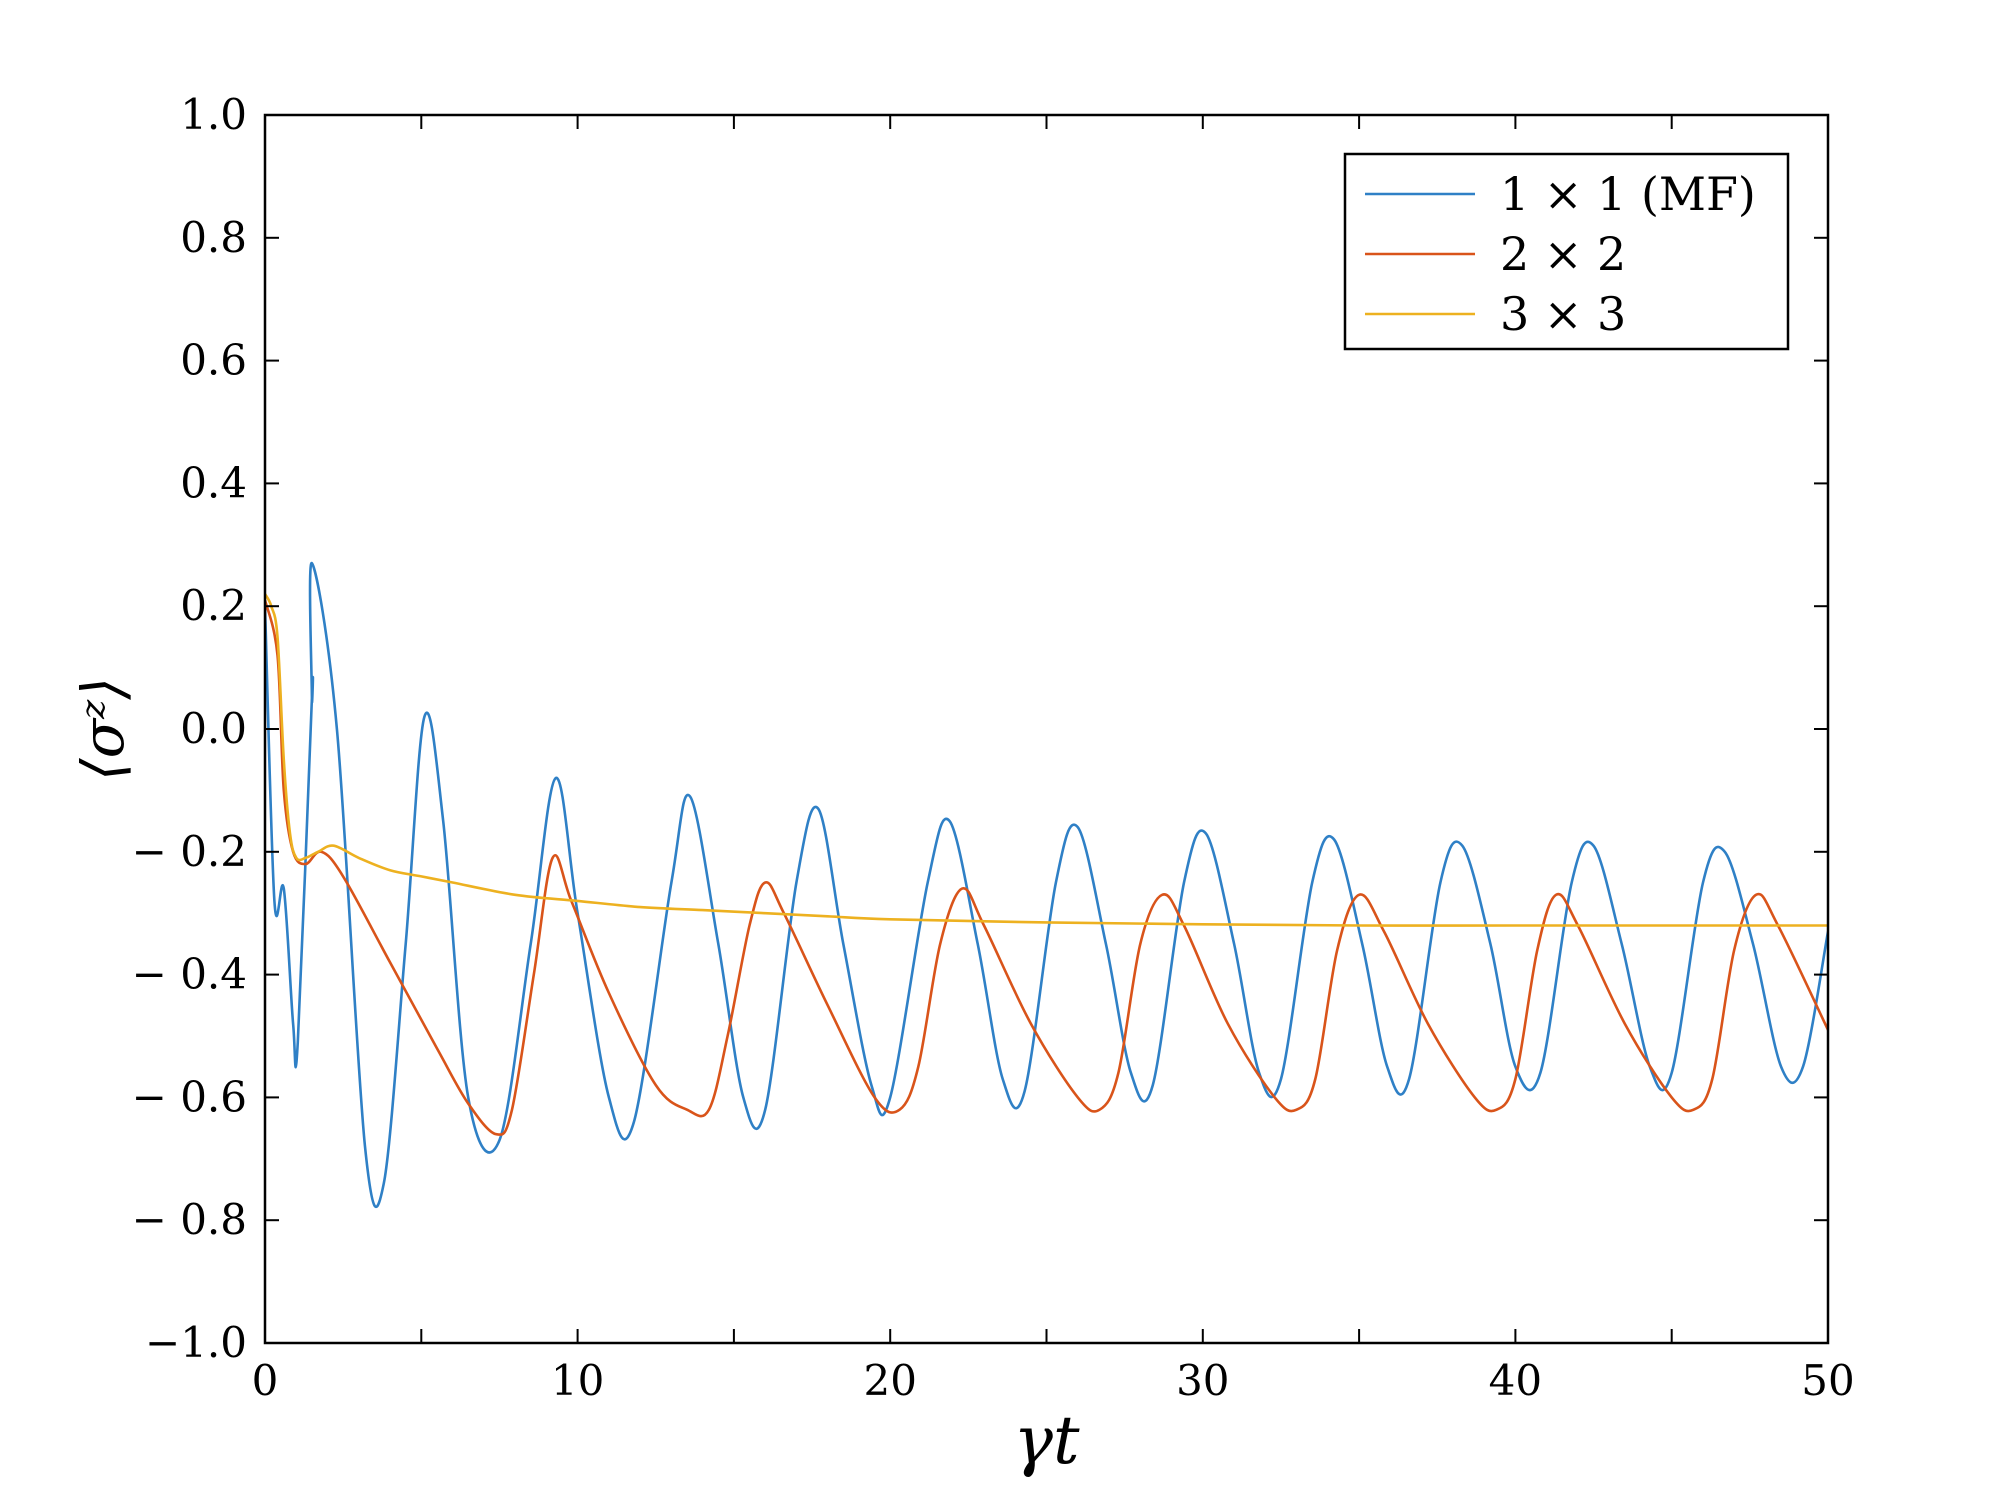 Image resolution: width=2000 pixels, height=1500 pixels. What do you see at coordinates (889, 1380) in the screenshot?
I see `x-tick-label: 20` at bounding box center [889, 1380].